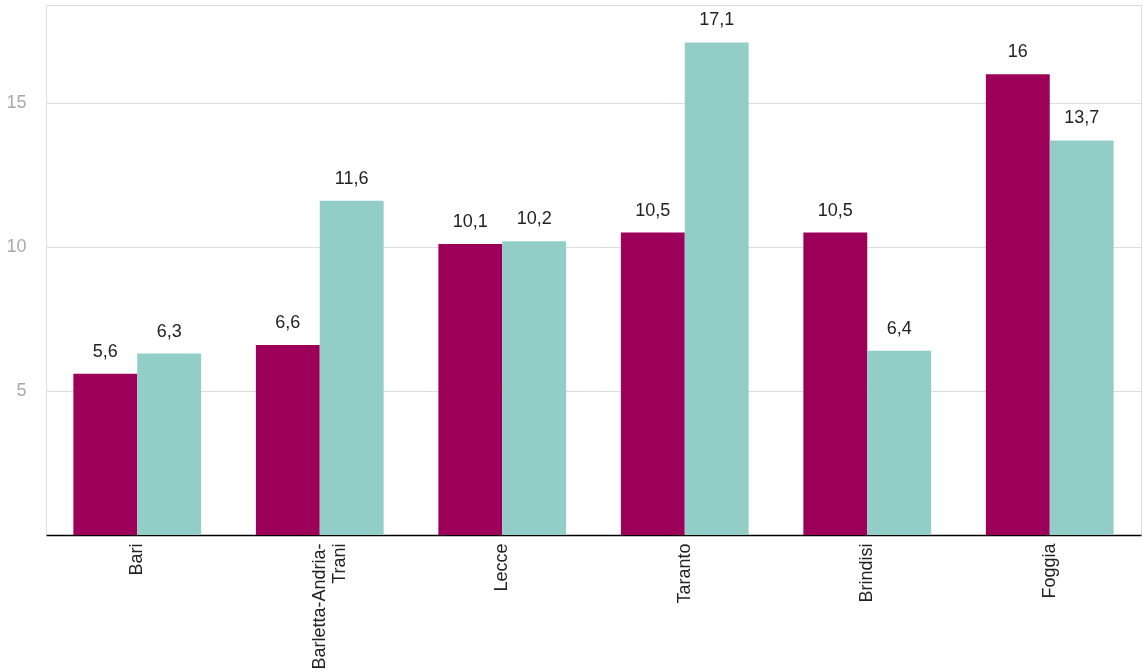 The width and height of the screenshot is (1143, 672). I want to click on x-tick-label: Brindisi, so click(866, 573).